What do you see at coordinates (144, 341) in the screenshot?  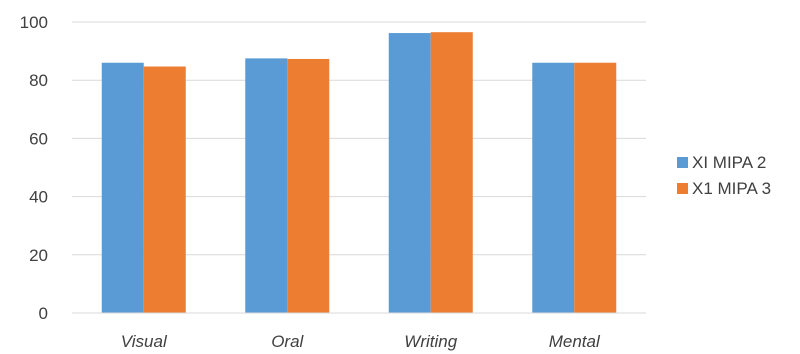 I see `x-tick-label: Visual` at bounding box center [144, 341].